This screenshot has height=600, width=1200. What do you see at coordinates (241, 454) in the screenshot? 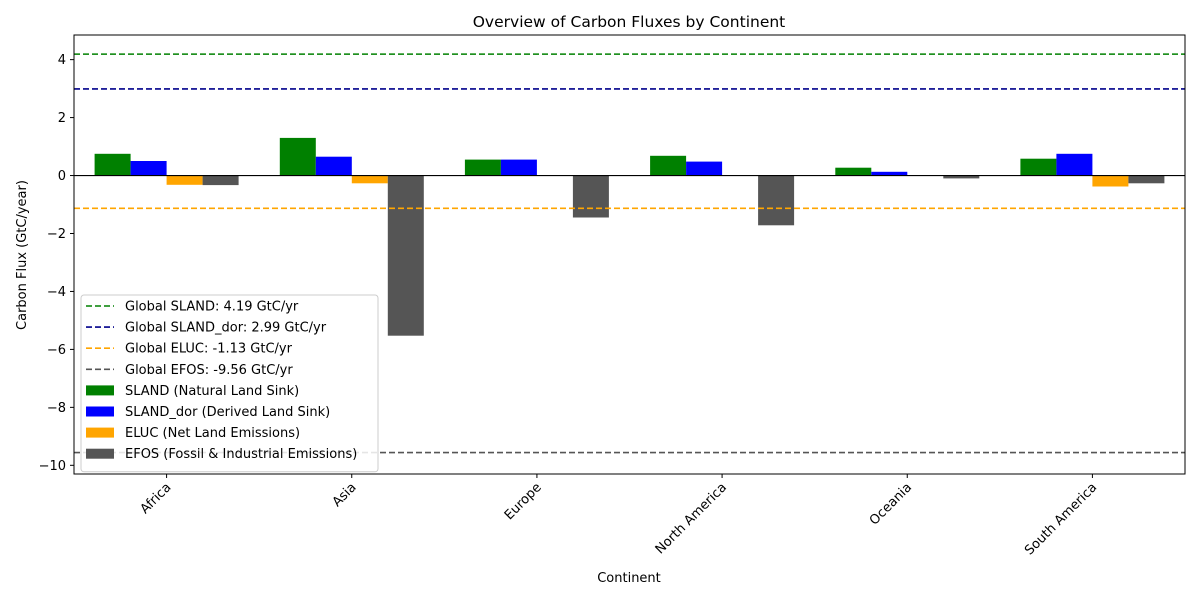
I see `legend-label-7: EFOS (Fossil & Industrial Emissions)` at bounding box center [241, 454].